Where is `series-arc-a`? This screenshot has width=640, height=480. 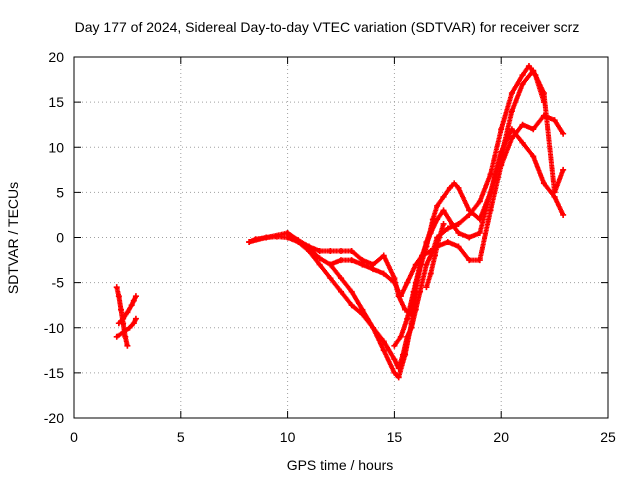 series-arc-a is located at coordinates (122, 316).